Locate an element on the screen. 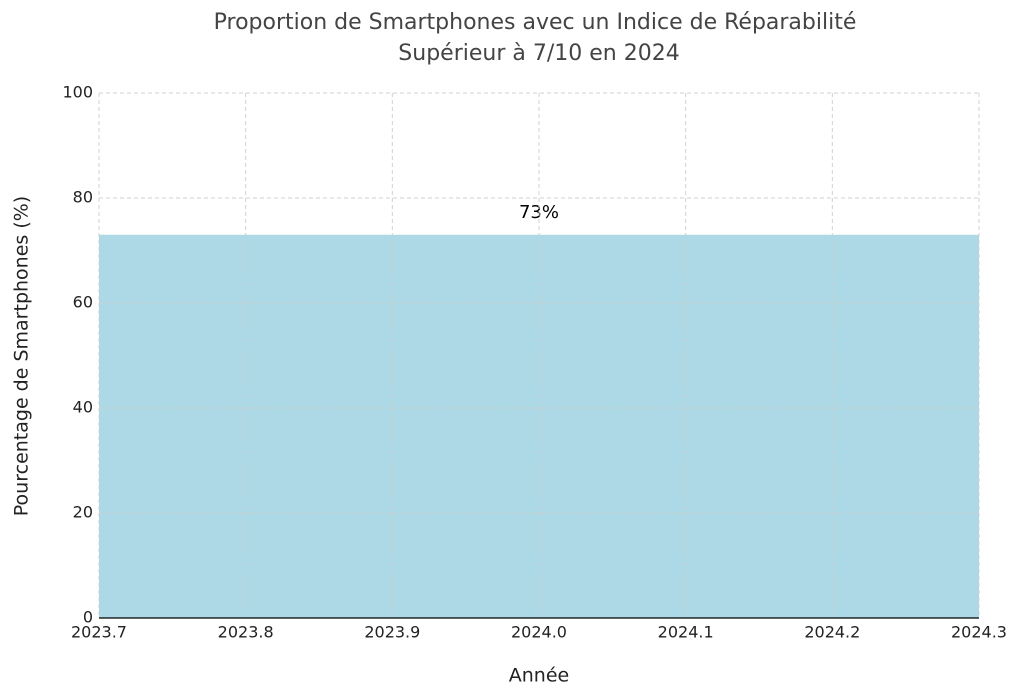  y-tick-label: 40 is located at coordinates (83, 407).